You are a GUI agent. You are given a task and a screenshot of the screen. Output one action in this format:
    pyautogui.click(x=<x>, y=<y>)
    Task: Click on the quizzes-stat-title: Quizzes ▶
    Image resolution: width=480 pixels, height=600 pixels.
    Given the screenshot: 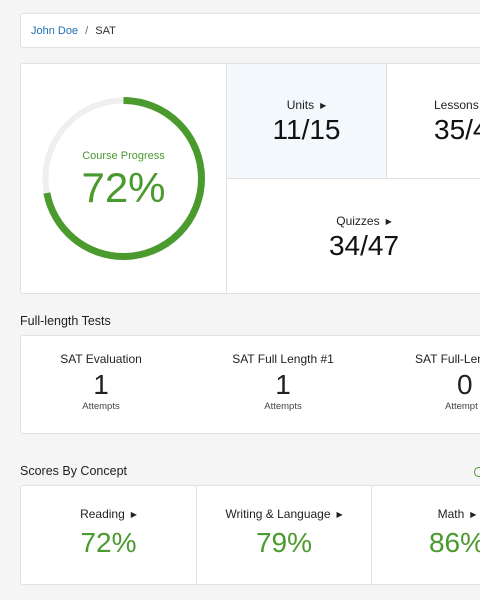 What is the action you would take?
    pyautogui.click(x=353, y=221)
    